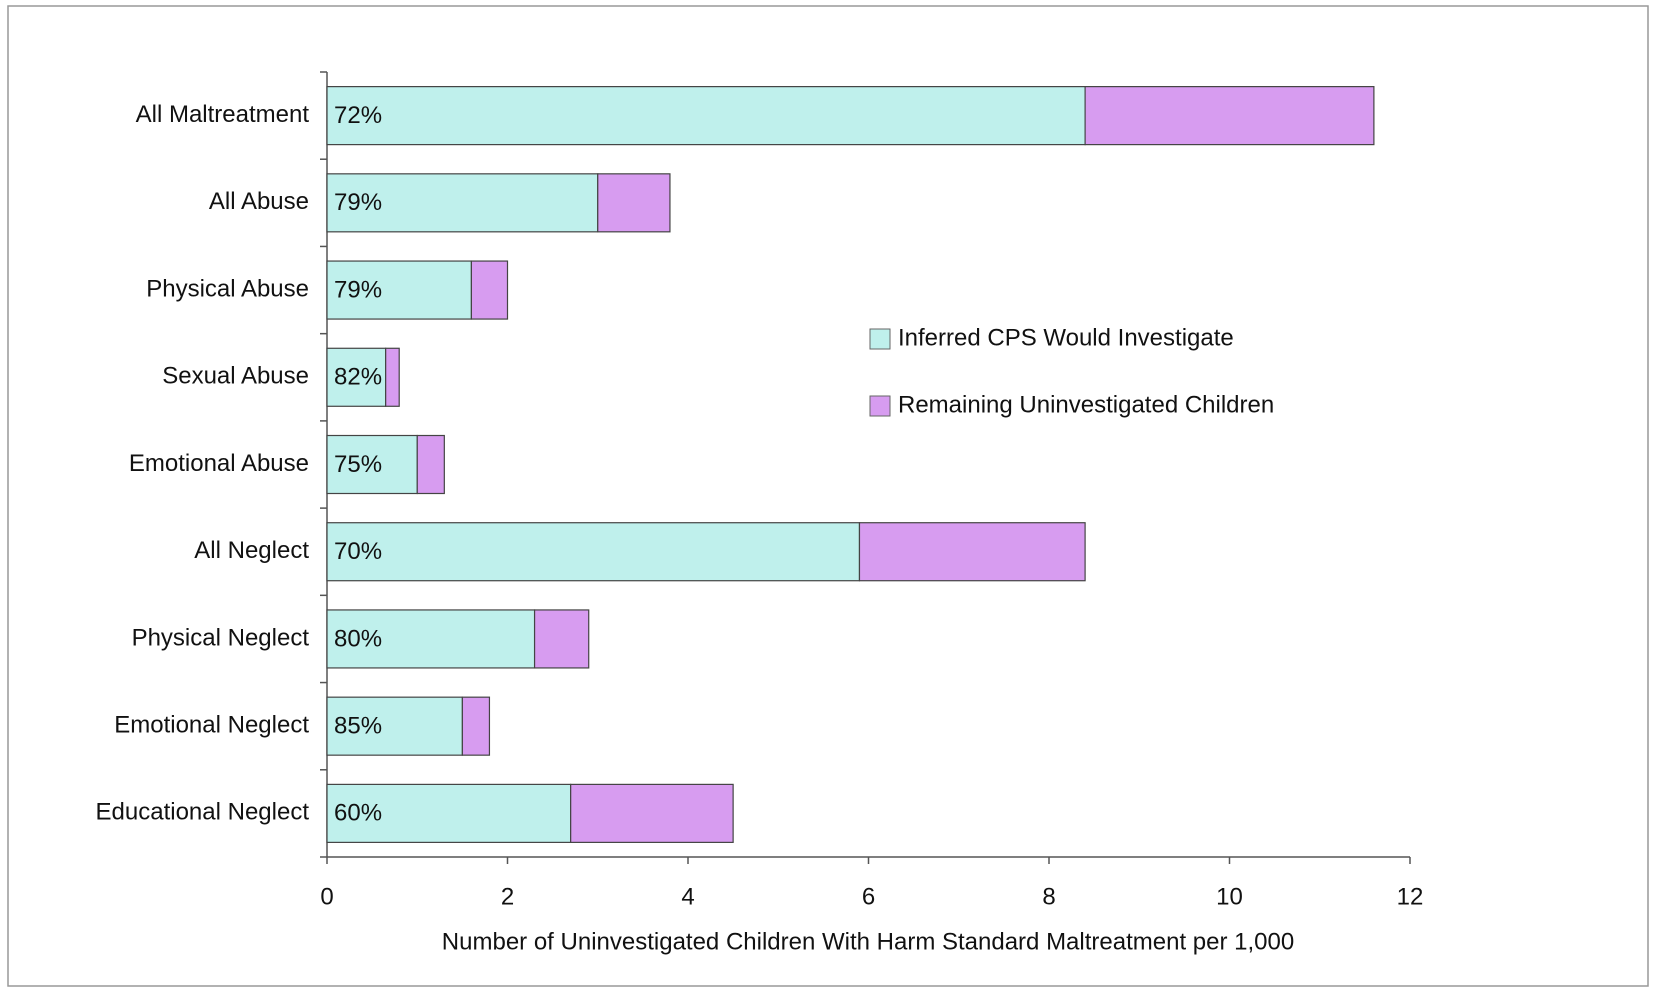 The width and height of the screenshot is (1656, 992). I want to click on x-tick-label: 2, so click(507, 896).